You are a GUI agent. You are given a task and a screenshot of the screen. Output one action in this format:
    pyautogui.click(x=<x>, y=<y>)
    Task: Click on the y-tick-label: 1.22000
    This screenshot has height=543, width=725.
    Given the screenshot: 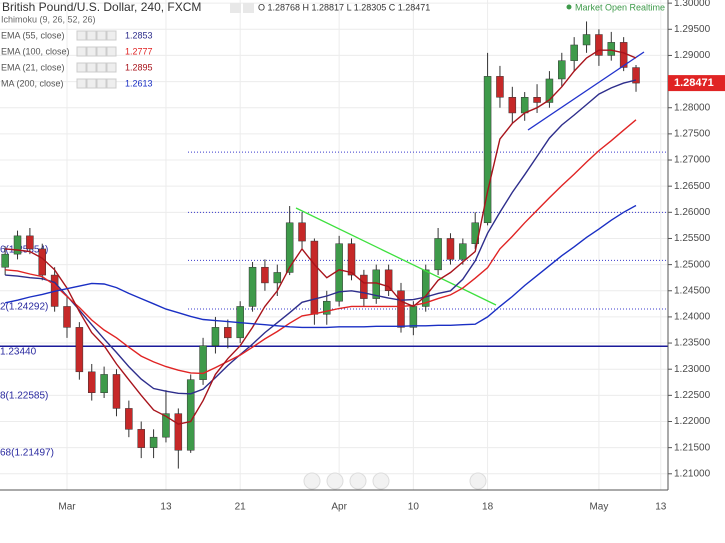 What is the action you would take?
    pyautogui.click(x=692, y=421)
    